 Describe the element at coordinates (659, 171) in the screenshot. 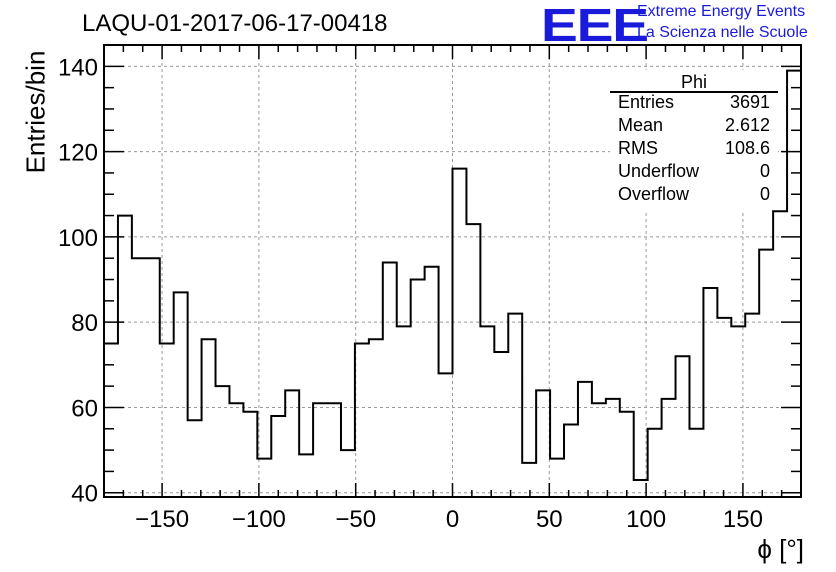

I see `stats-label: Underflow` at that location.